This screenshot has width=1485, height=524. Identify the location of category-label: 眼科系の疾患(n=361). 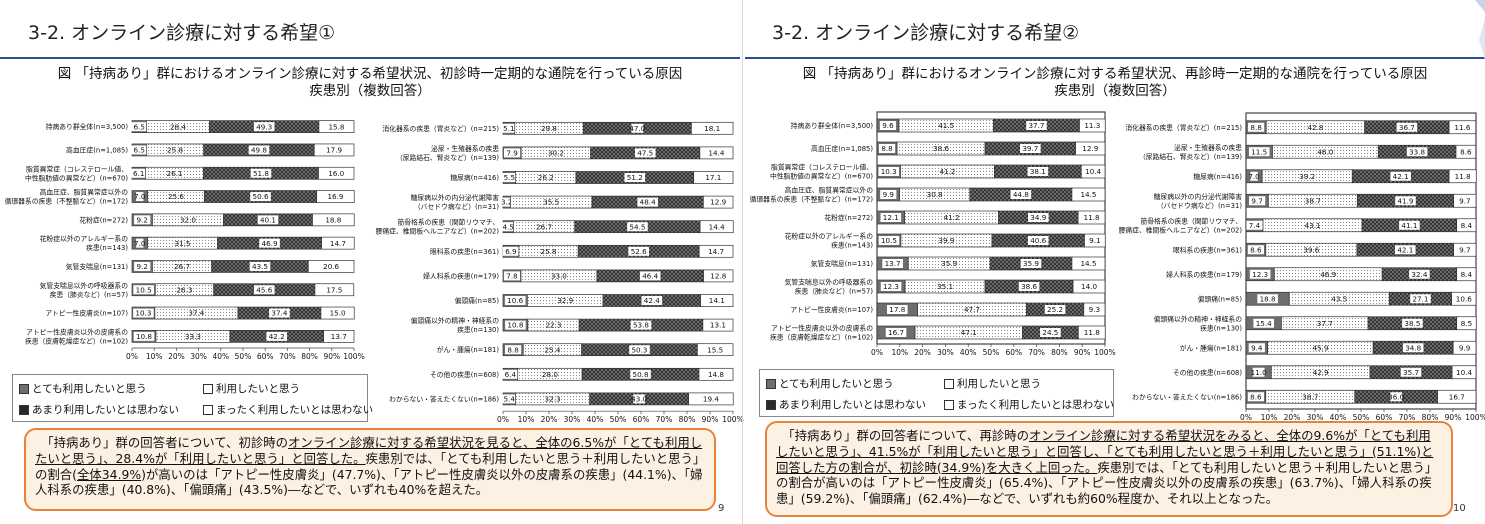
(464, 251).